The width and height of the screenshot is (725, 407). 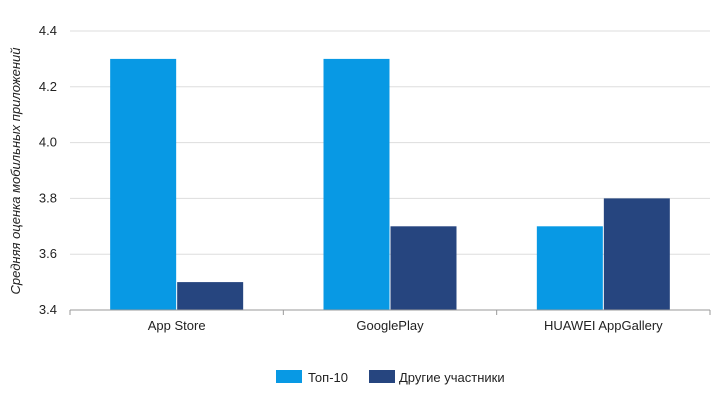 What do you see at coordinates (390, 325) in the screenshot?
I see `x-tick-label: GooglePlay` at bounding box center [390, 325].